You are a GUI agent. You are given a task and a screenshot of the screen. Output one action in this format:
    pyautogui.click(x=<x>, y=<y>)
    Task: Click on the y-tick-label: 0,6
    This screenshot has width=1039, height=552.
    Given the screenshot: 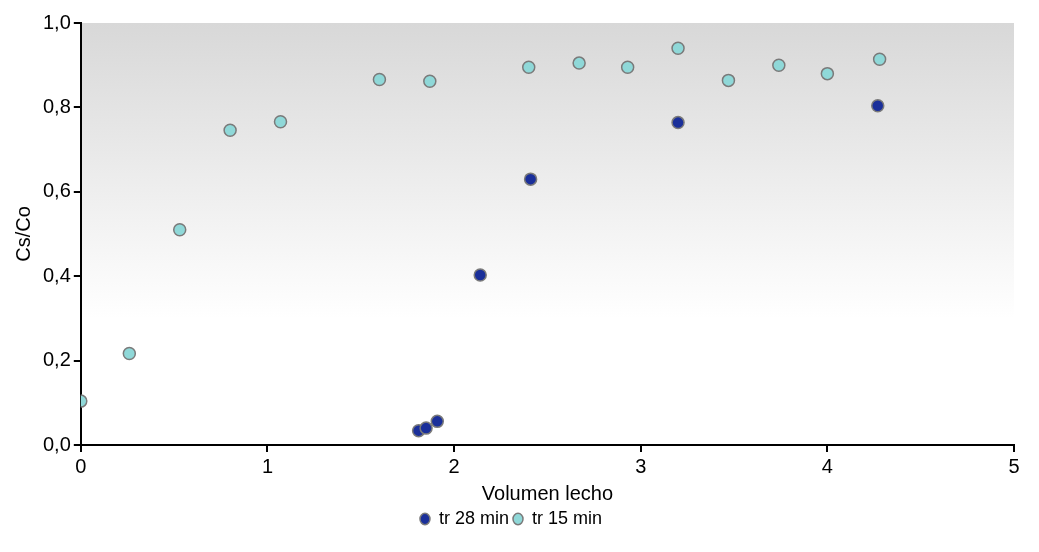 What is the action you would take?
    pyautogui.click(x=56, y=190)
    